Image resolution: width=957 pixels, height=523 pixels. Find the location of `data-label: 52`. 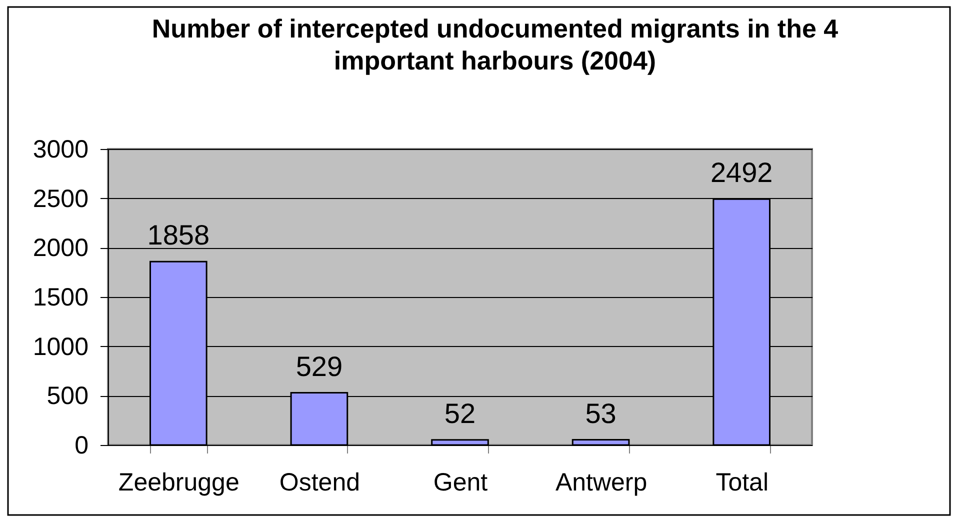

data-label: 52 is located at coordinates (460, 413).